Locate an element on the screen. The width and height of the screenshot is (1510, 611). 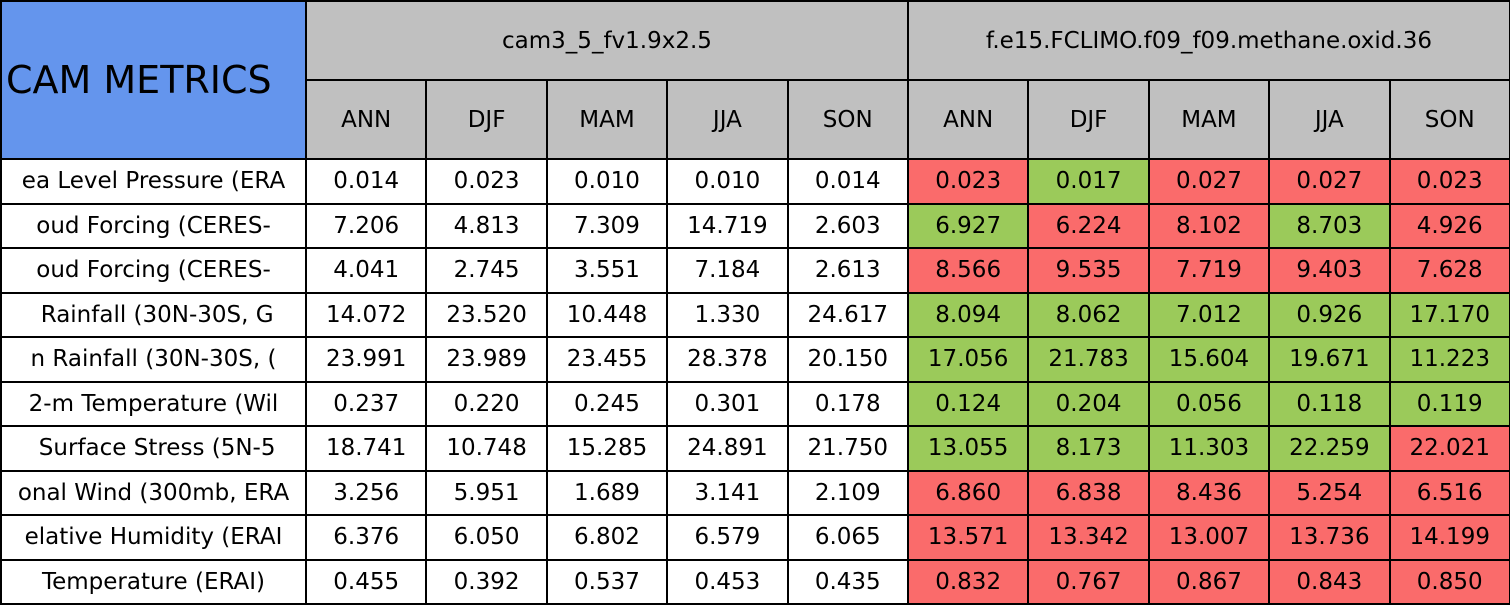
metric-value: 4.926 is located at coordinates (1449, 225).